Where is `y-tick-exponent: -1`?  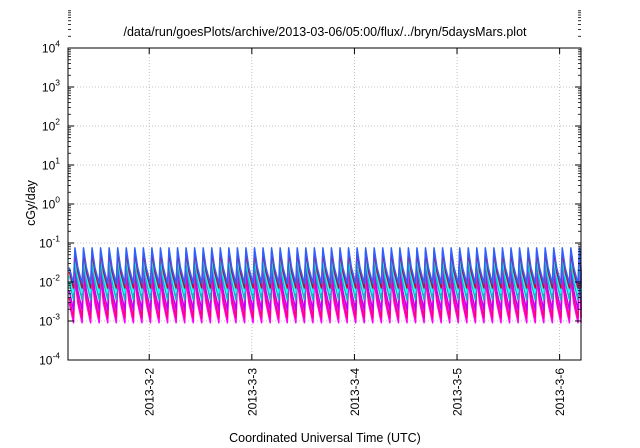 y-tick-exponent: -1 is located at coordinates (56, 239).